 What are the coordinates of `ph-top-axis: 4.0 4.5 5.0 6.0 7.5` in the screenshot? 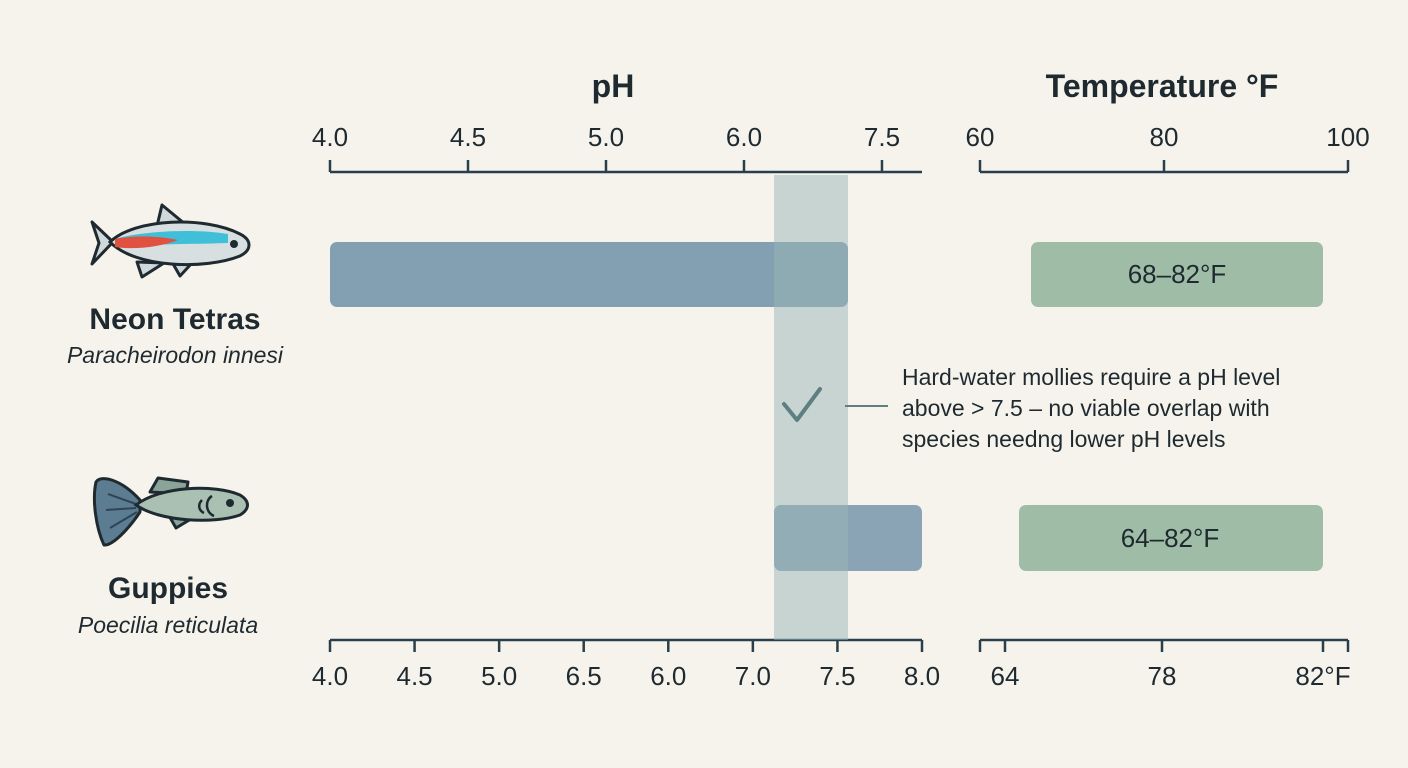 It's located at (617, 148).